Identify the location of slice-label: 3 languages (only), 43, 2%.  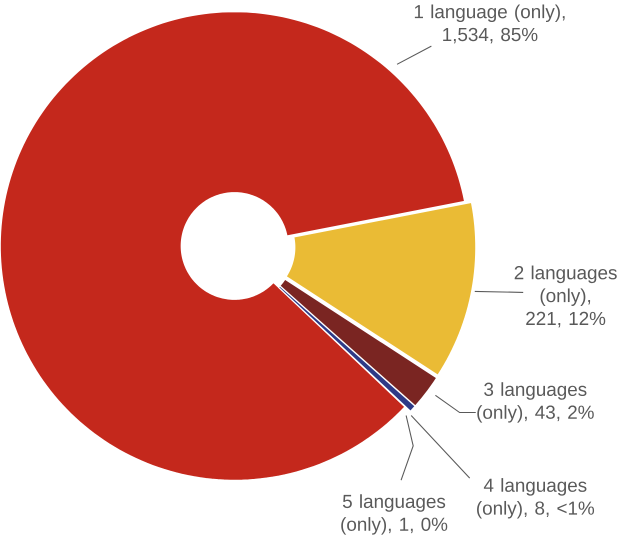
(535, 402).